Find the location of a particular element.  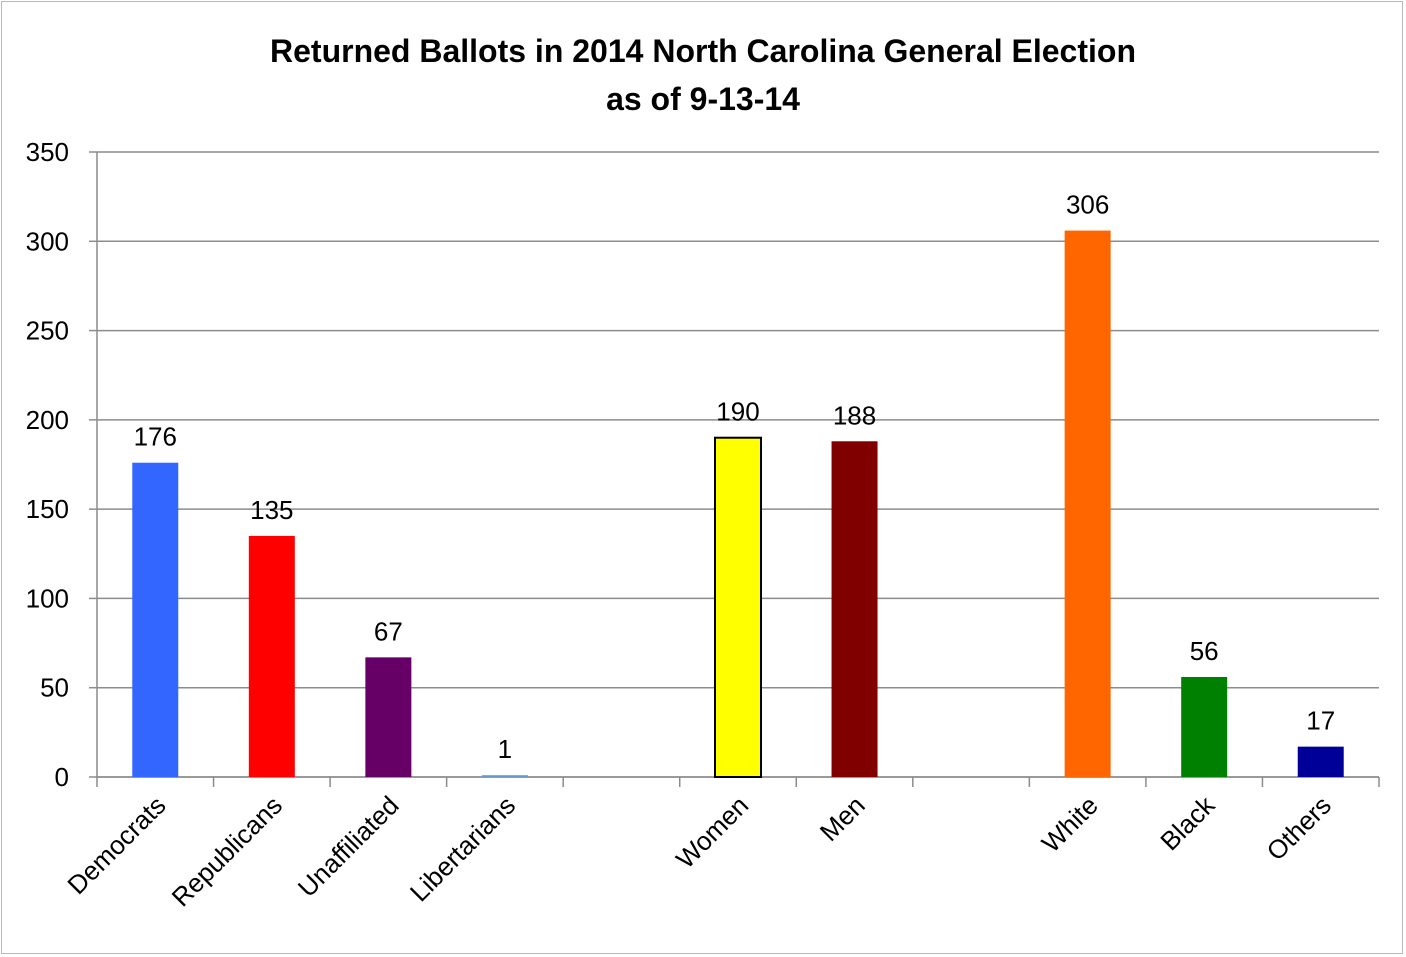

y-tick-label: 200 is located at coordinates (47, 420).